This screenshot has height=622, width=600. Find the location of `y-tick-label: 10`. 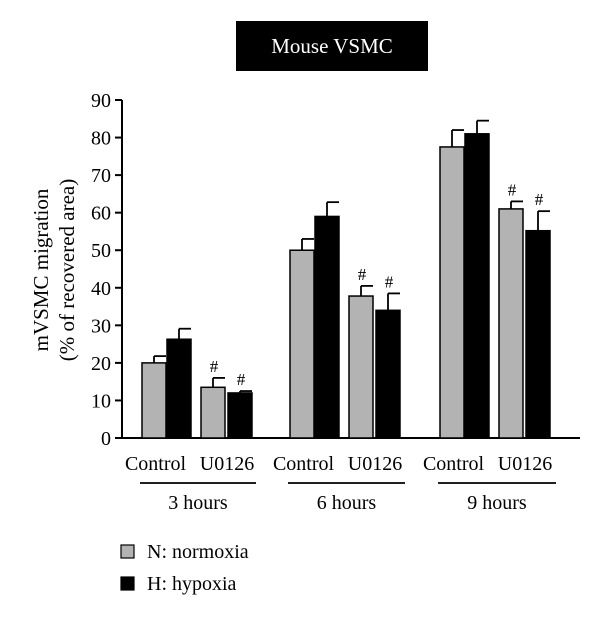

y-tick-label: 10 is located at coordinates (101, 401).